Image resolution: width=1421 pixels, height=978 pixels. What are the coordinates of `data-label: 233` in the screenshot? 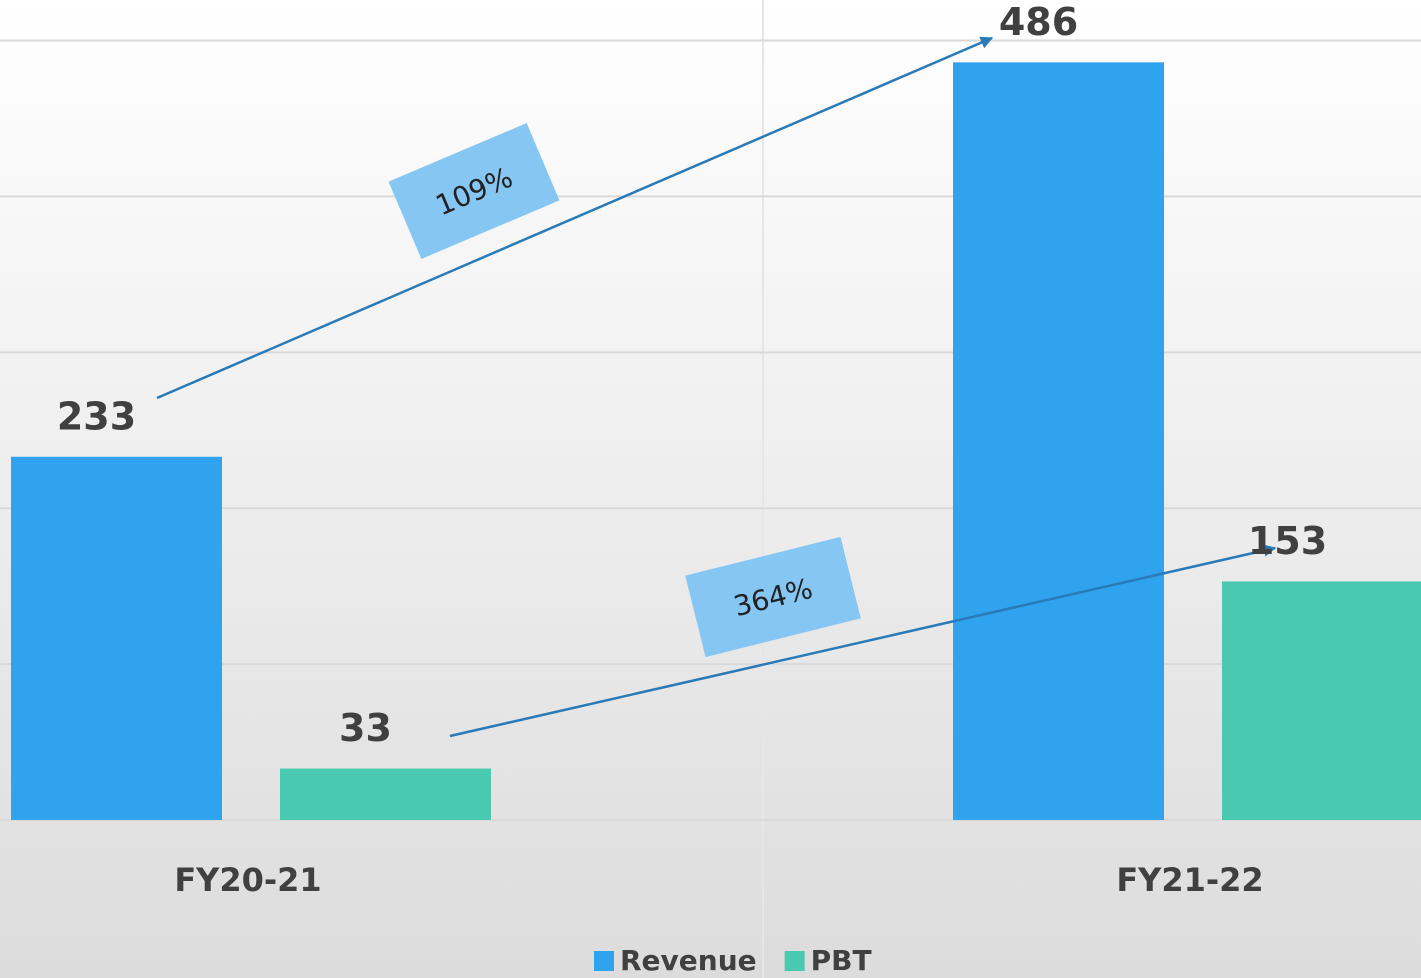 It's located at (96, 416).